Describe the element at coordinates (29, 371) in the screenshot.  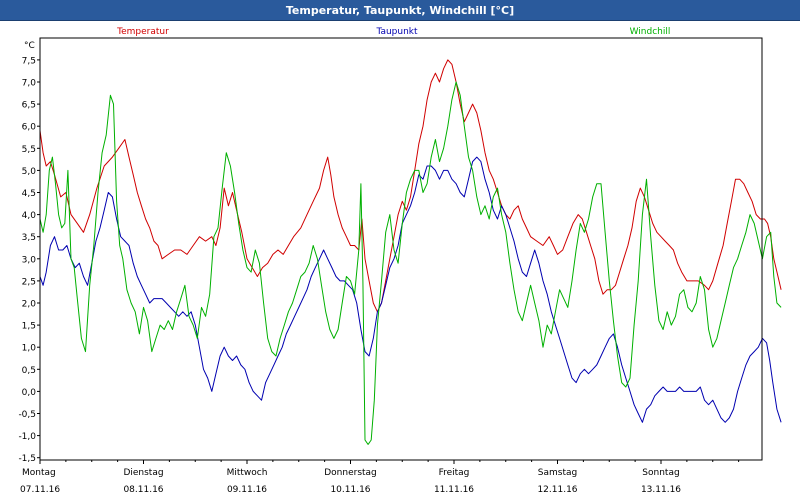
I see `y-tick-label: 0,5` at that location.